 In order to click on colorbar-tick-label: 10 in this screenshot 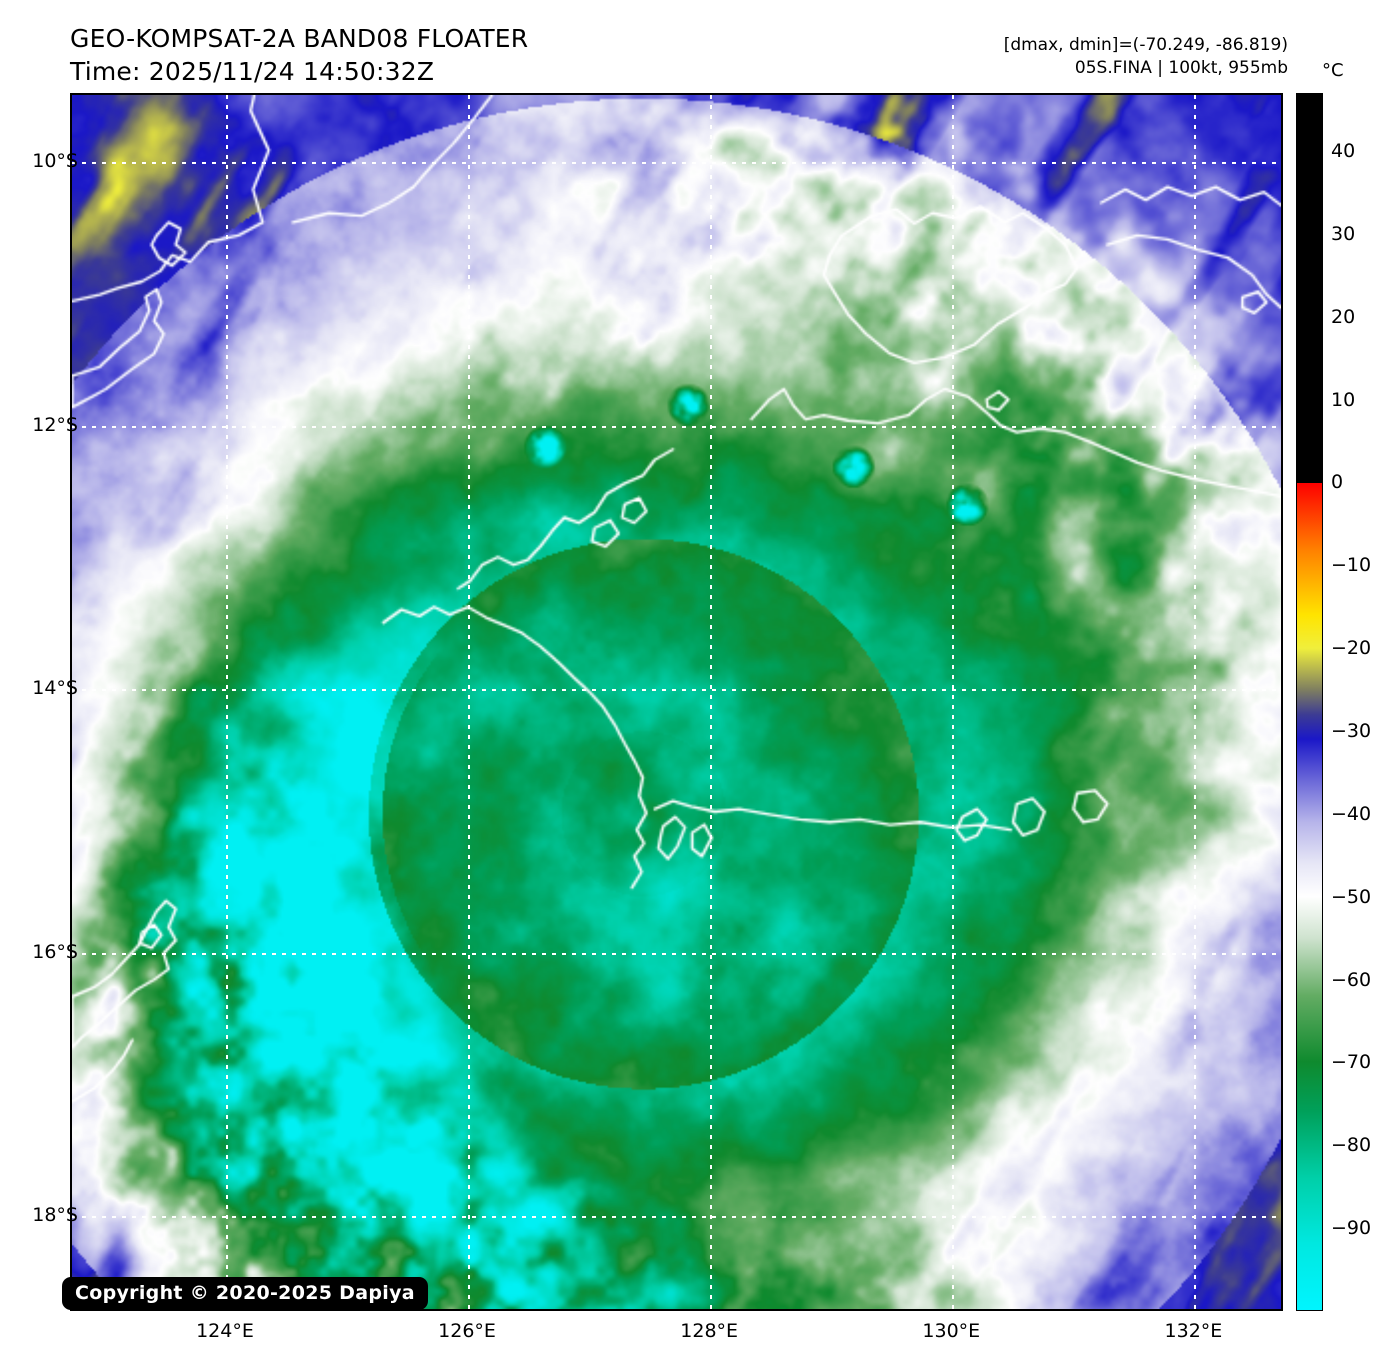, I will do `click(1343, 399)`.